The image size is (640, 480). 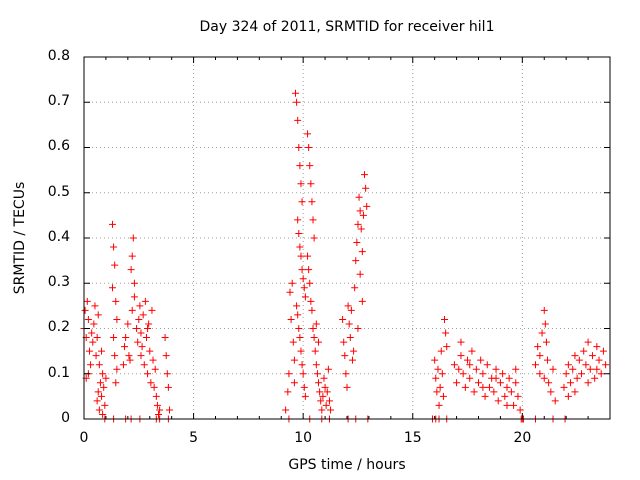 What do you see at coordinates (522, 438) in the screenshot?
I see `x-tick-label: 20` at bounding box center [522, 438].